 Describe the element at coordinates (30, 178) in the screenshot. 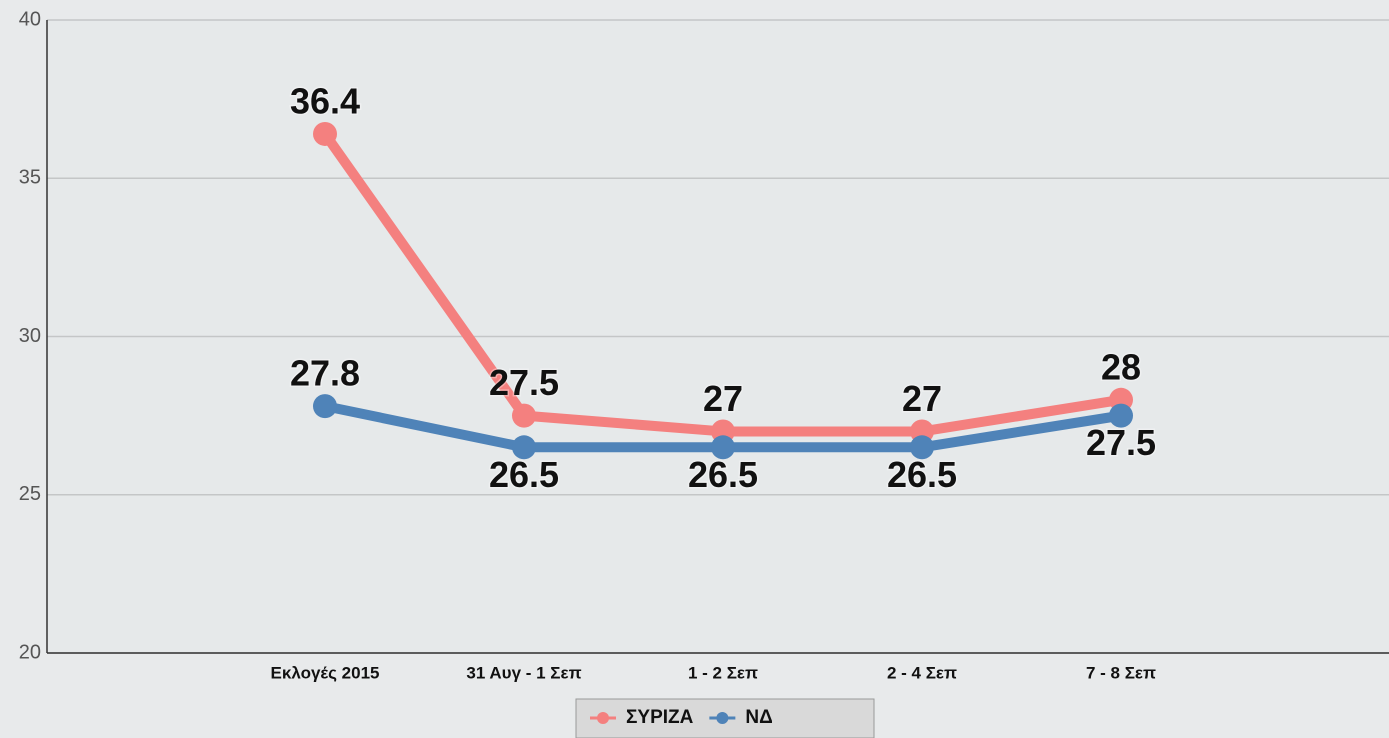

I see `y-tick-label: 35` at that location.